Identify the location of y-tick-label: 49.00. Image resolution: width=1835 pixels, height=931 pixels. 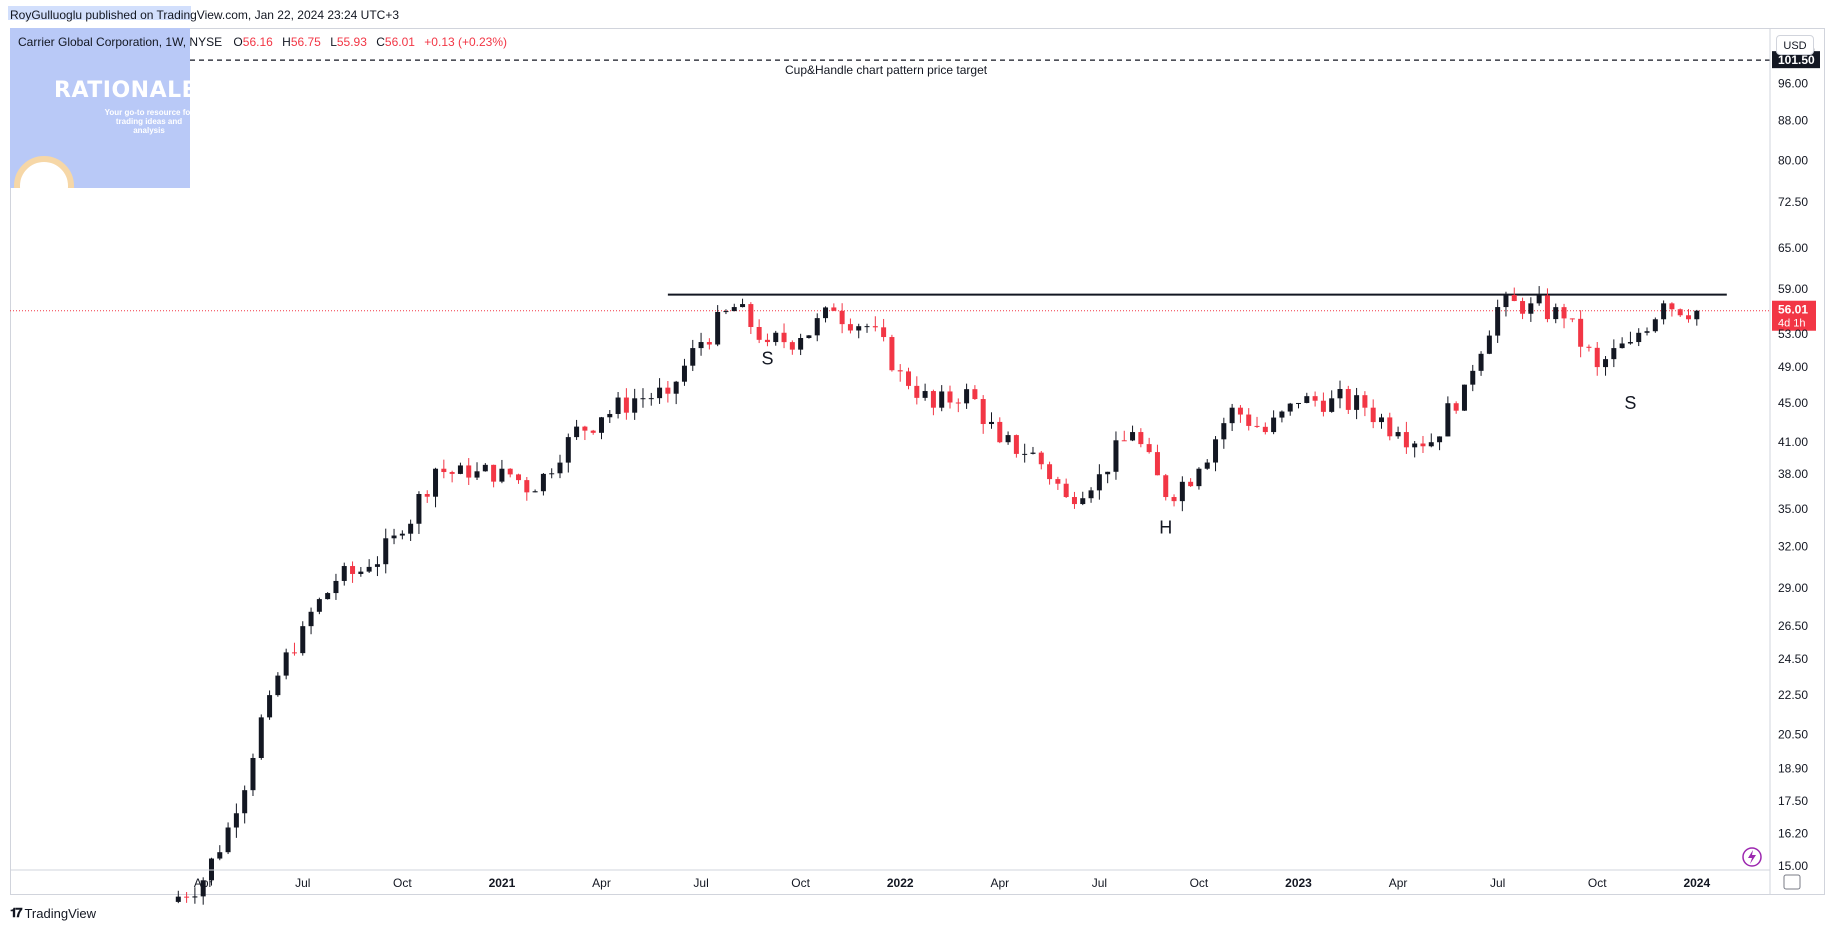
(1793, 367).